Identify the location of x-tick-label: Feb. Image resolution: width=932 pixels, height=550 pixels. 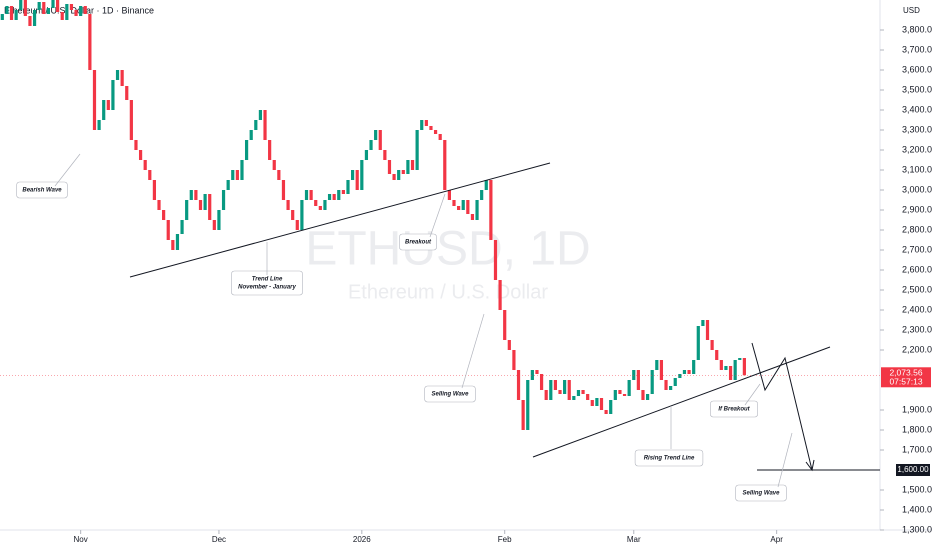
(505, 539).